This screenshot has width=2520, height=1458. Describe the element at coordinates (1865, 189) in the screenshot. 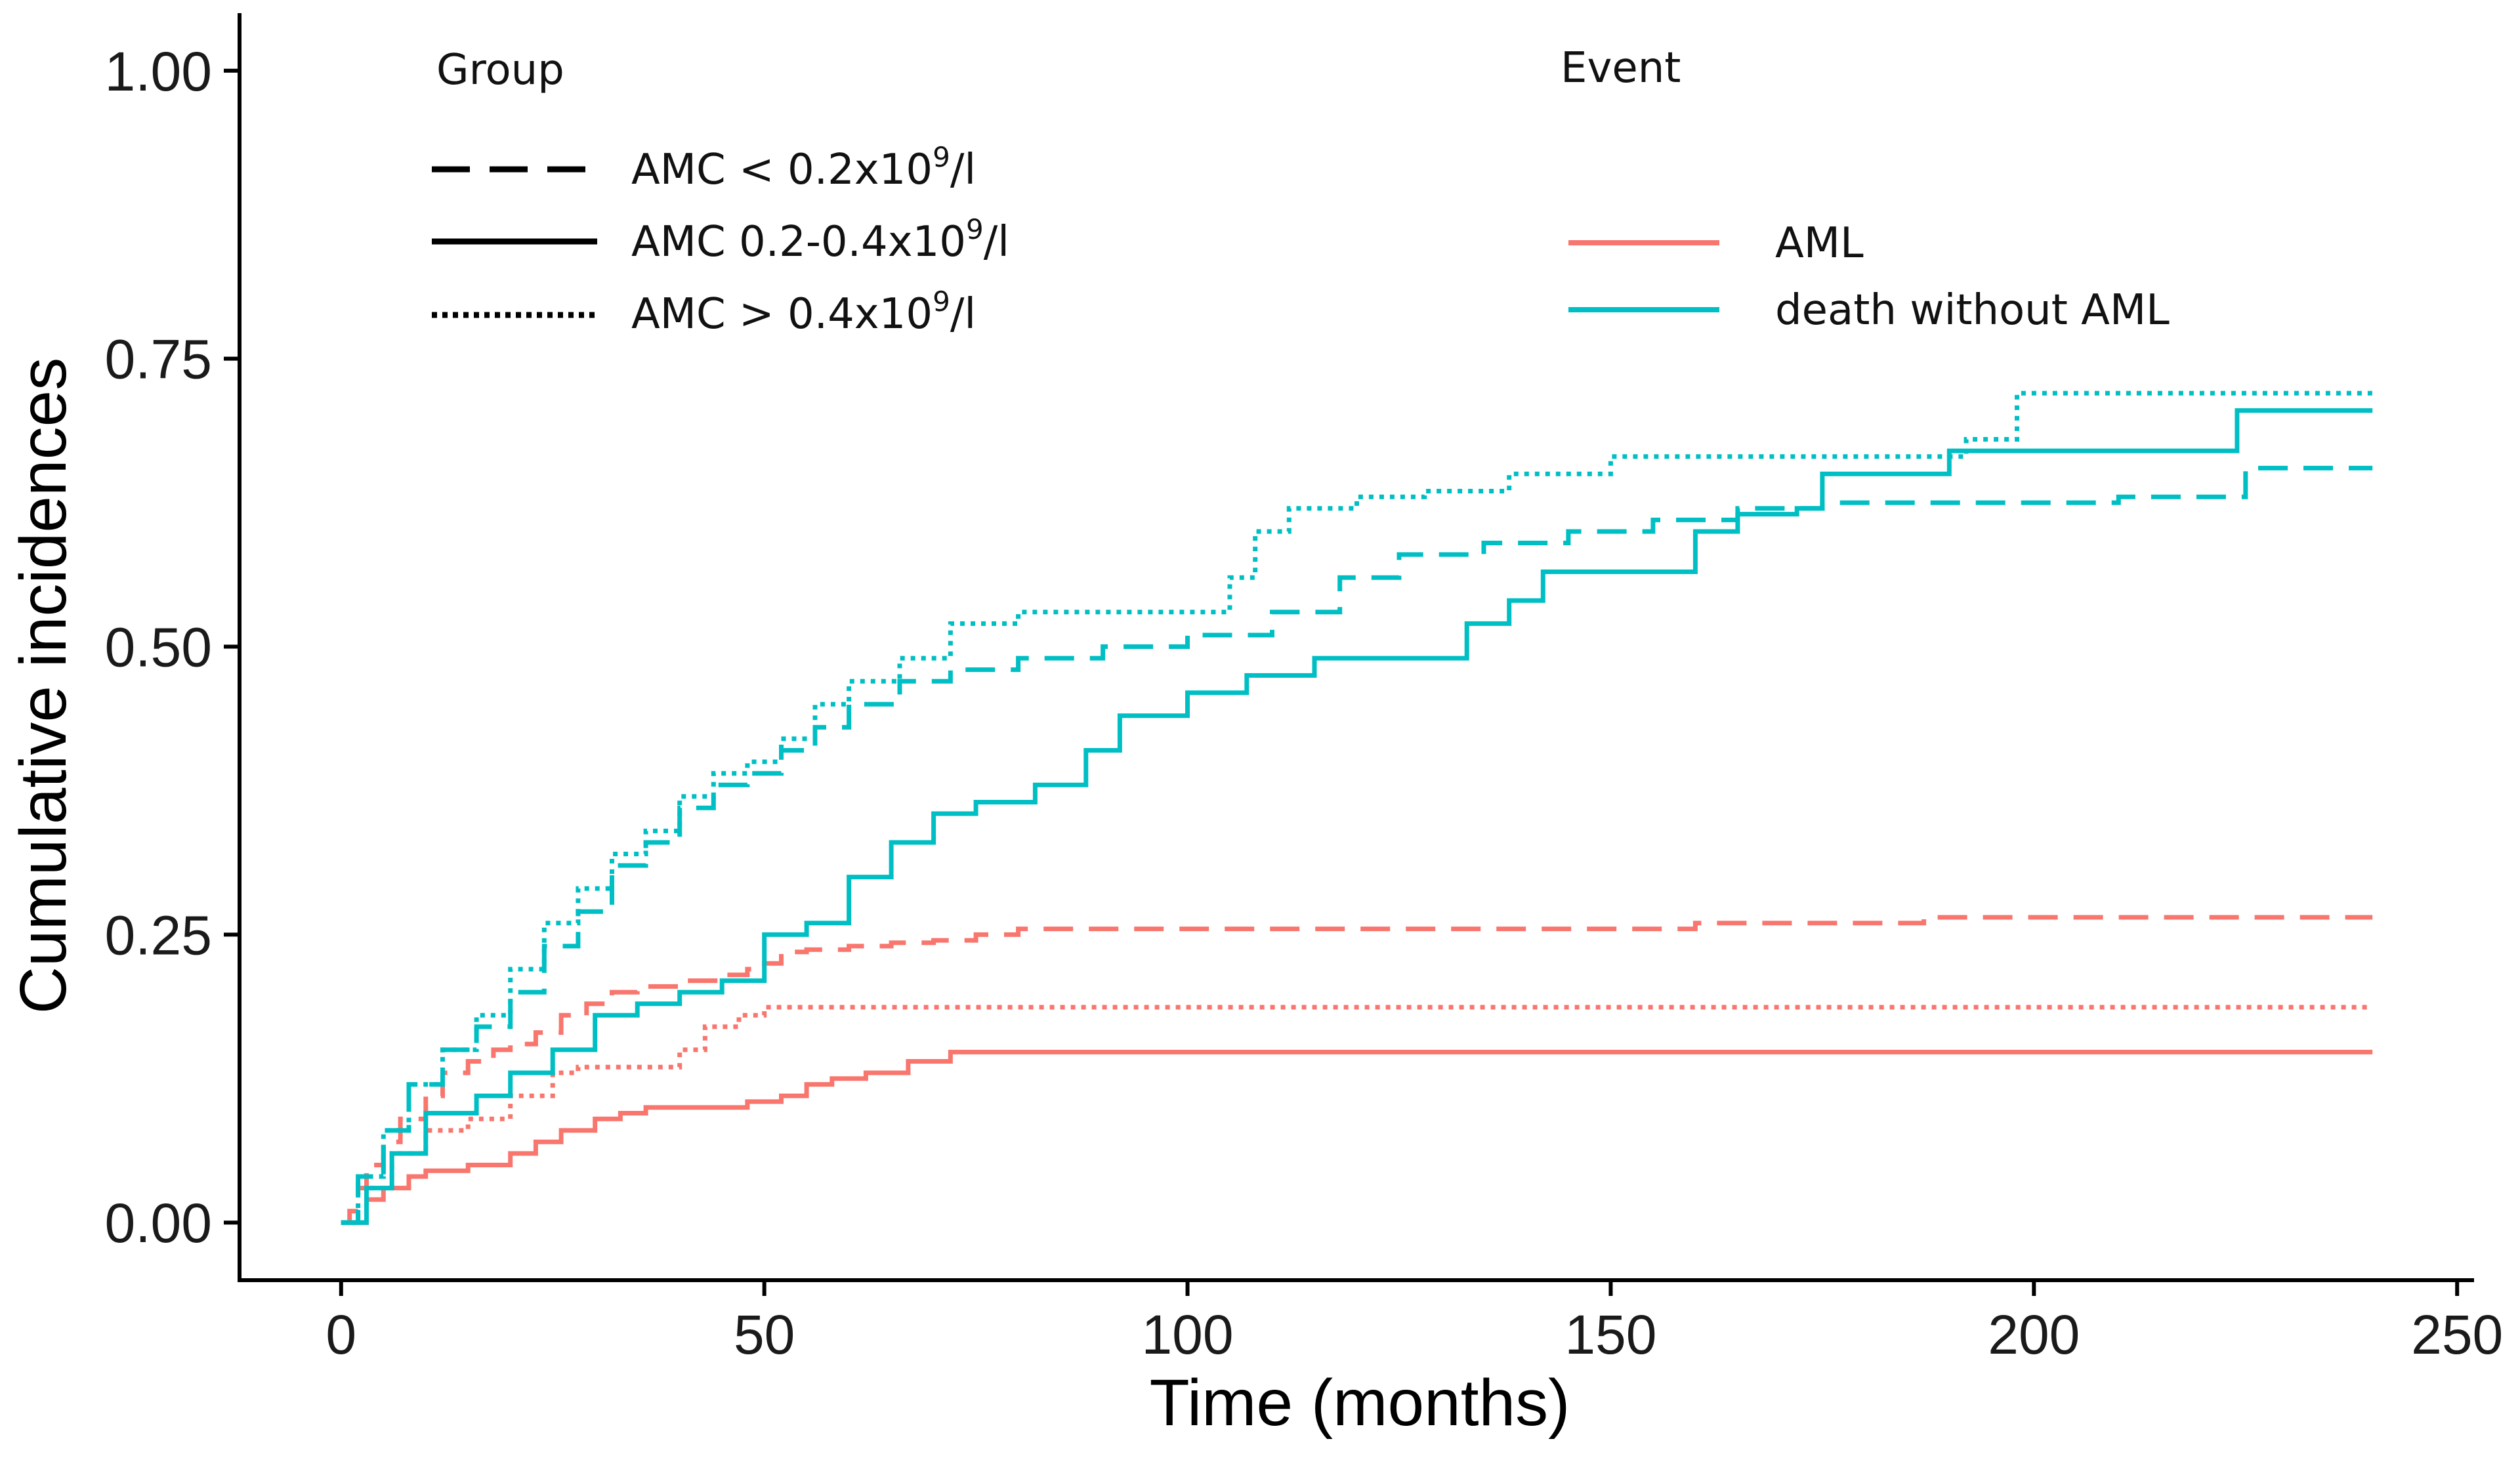

I see `legend-event: Event AML death without AML` at that location.